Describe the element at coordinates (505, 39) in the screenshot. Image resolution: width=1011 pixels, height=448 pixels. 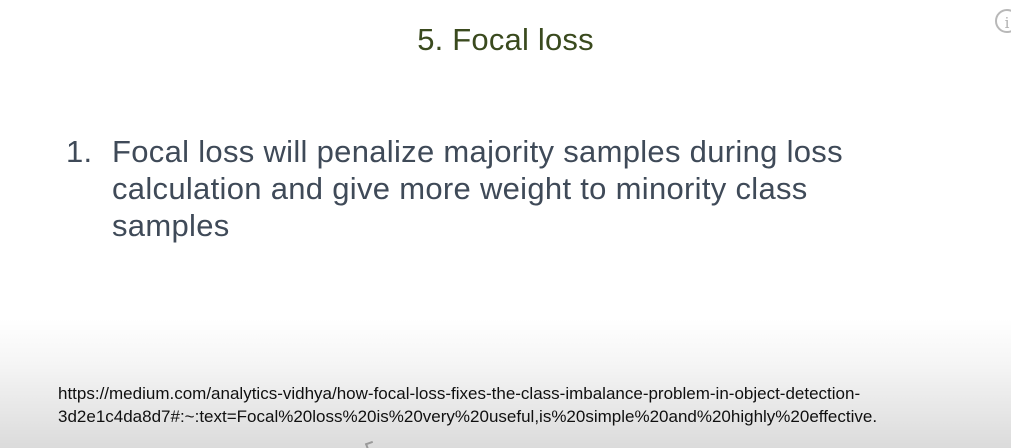
I see `slide-title: 5. Focal loss` at that location.